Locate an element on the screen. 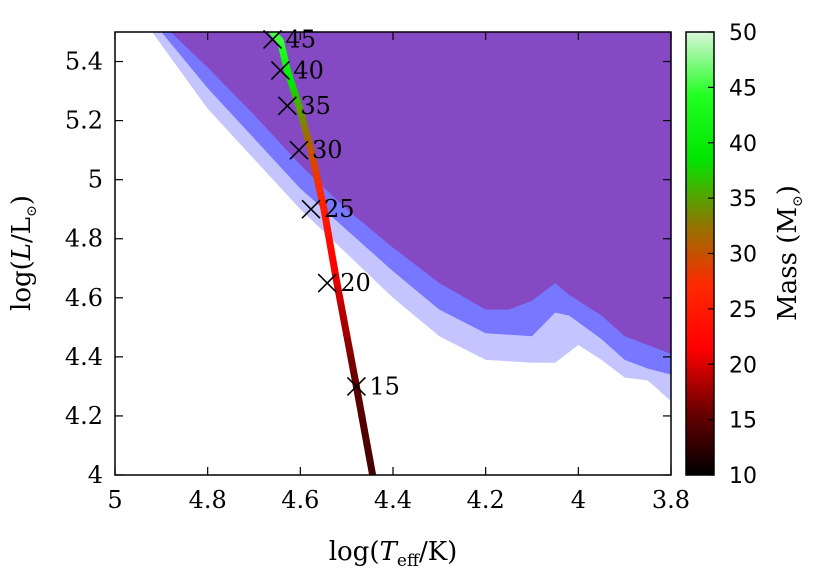 The height and width of the screenshot is (571, 830). x-tick-label: 5 is located at coordinates (114, 500).